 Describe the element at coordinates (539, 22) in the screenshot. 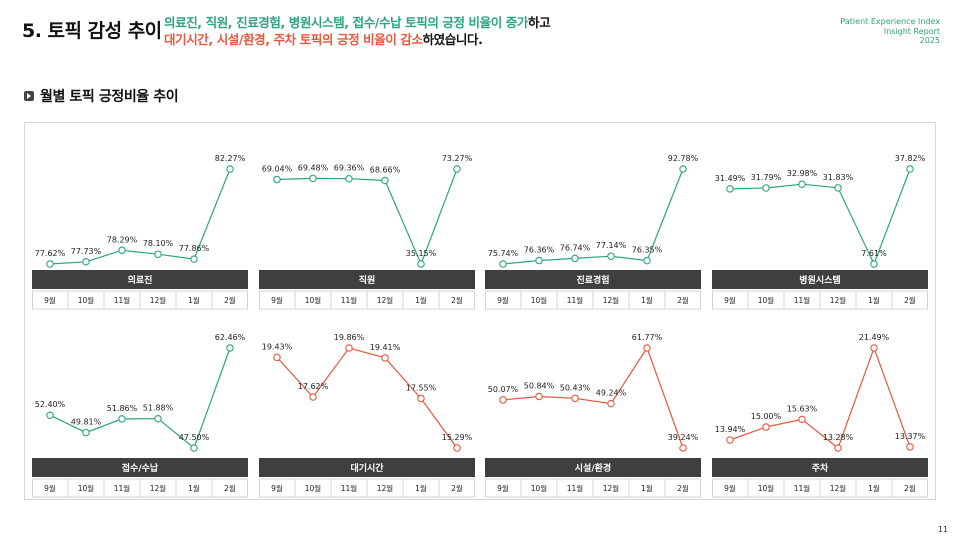

I see `summary-suffix-1: 하고` at that location.